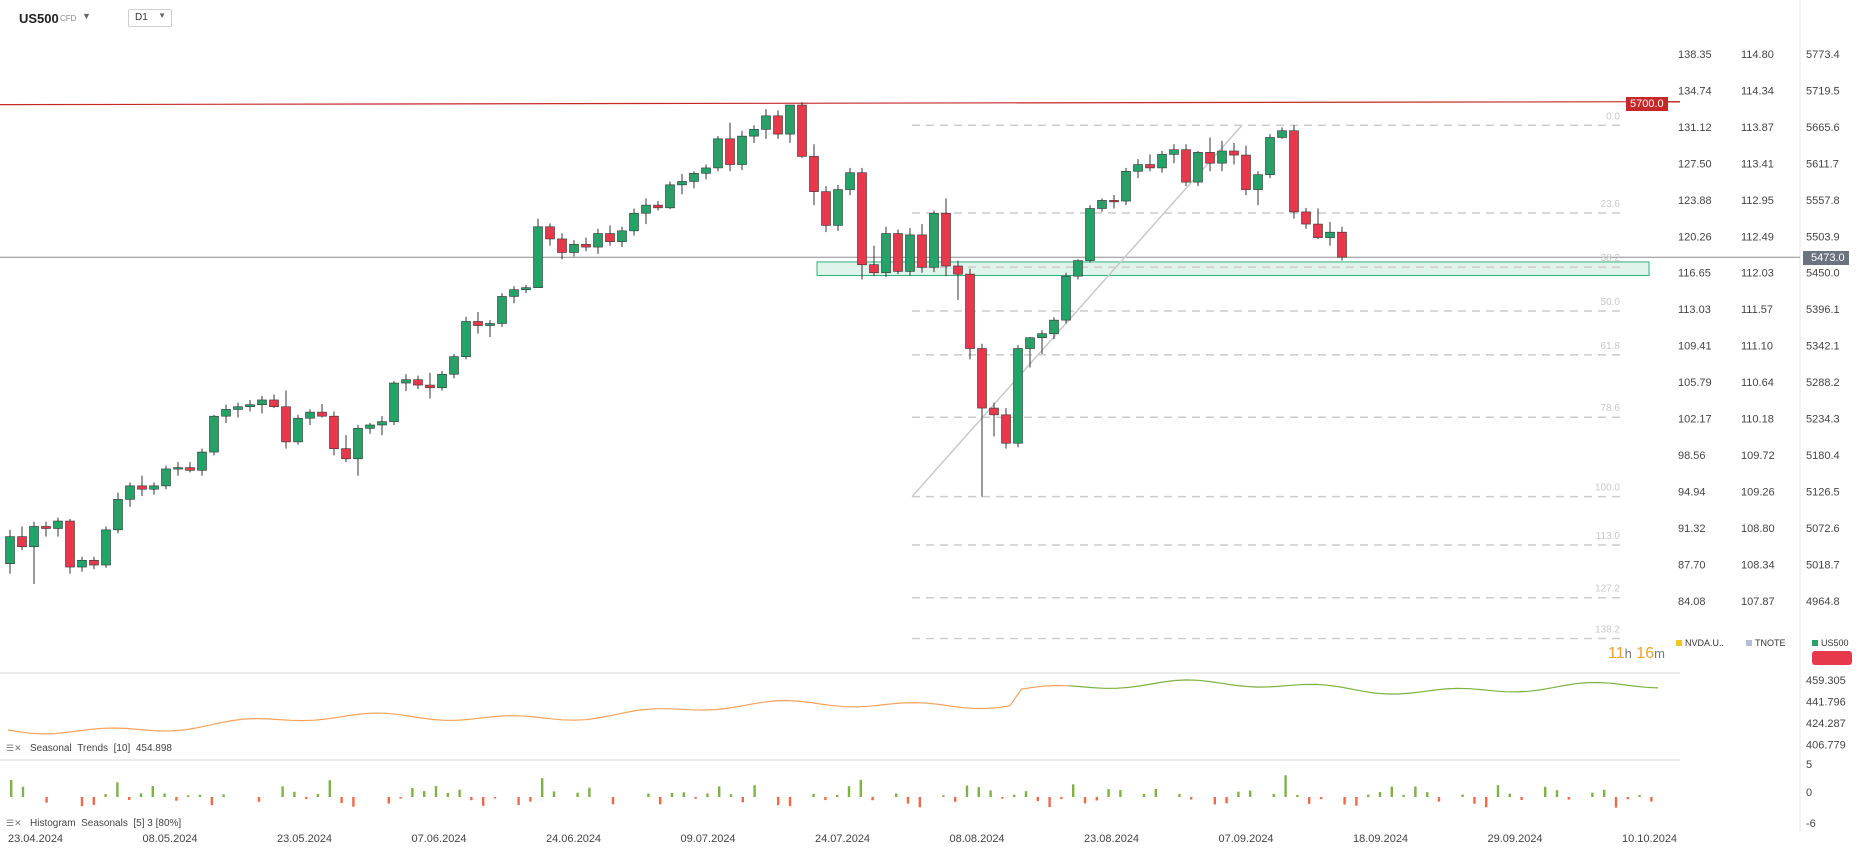 This screenshot has height=865, width=1866. I want to click on tnote-axis-tick: 108.80, so click(1758, 529).